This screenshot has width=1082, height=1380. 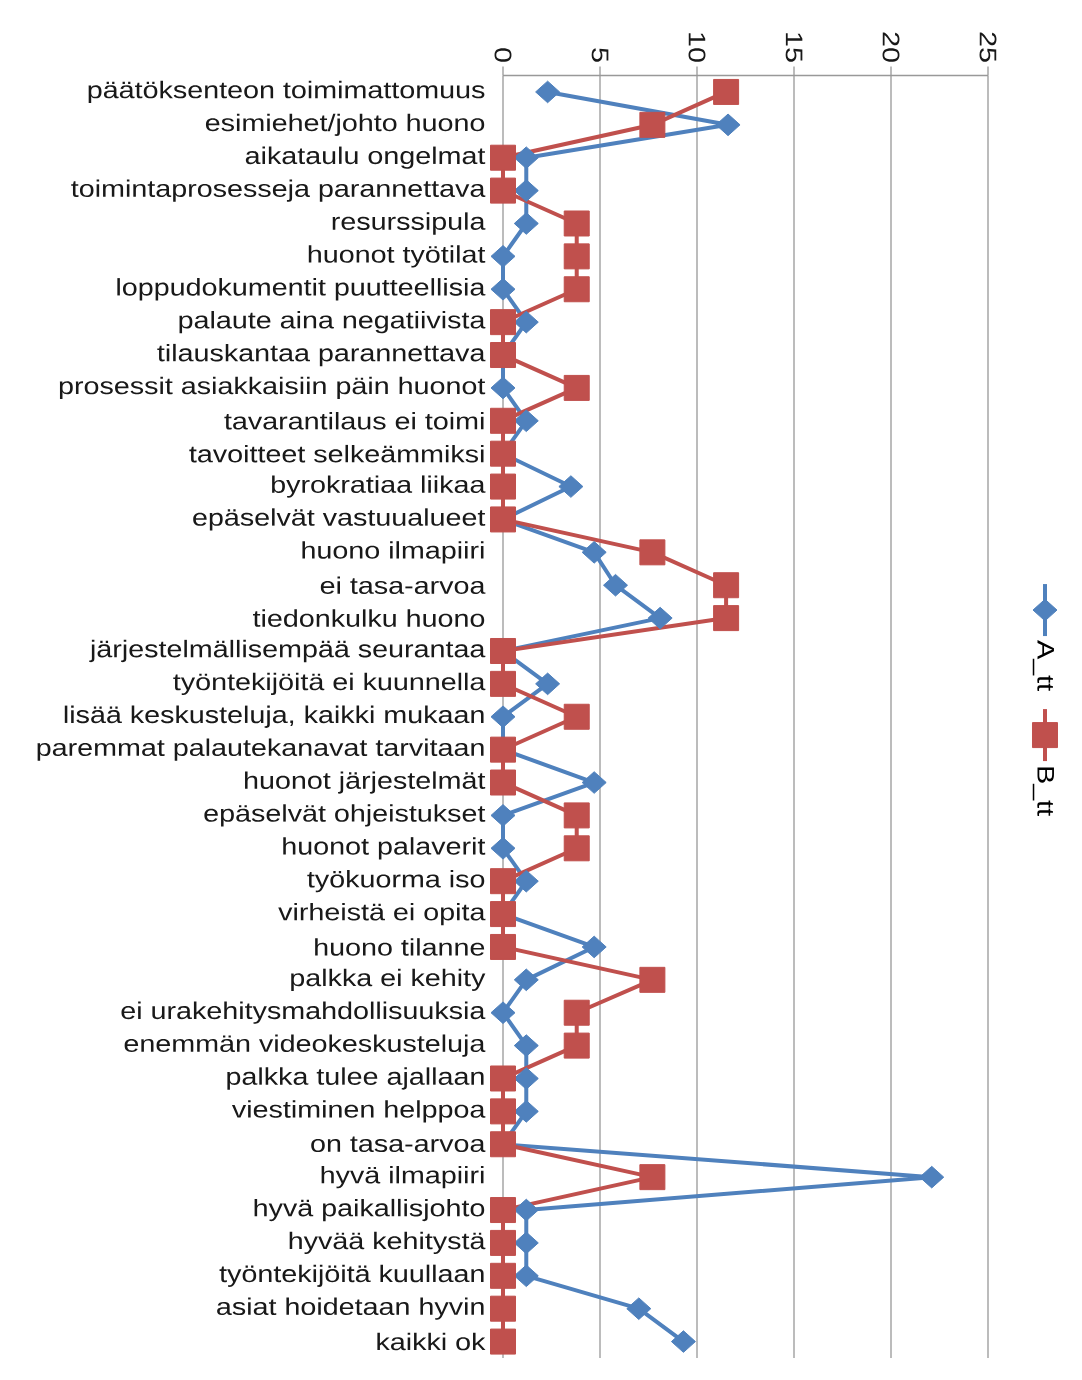 What do you see at coordinates (409, 223) in the screenshot?
I see `y-tick-label: resurssipula` at bounding box center [409, 223].